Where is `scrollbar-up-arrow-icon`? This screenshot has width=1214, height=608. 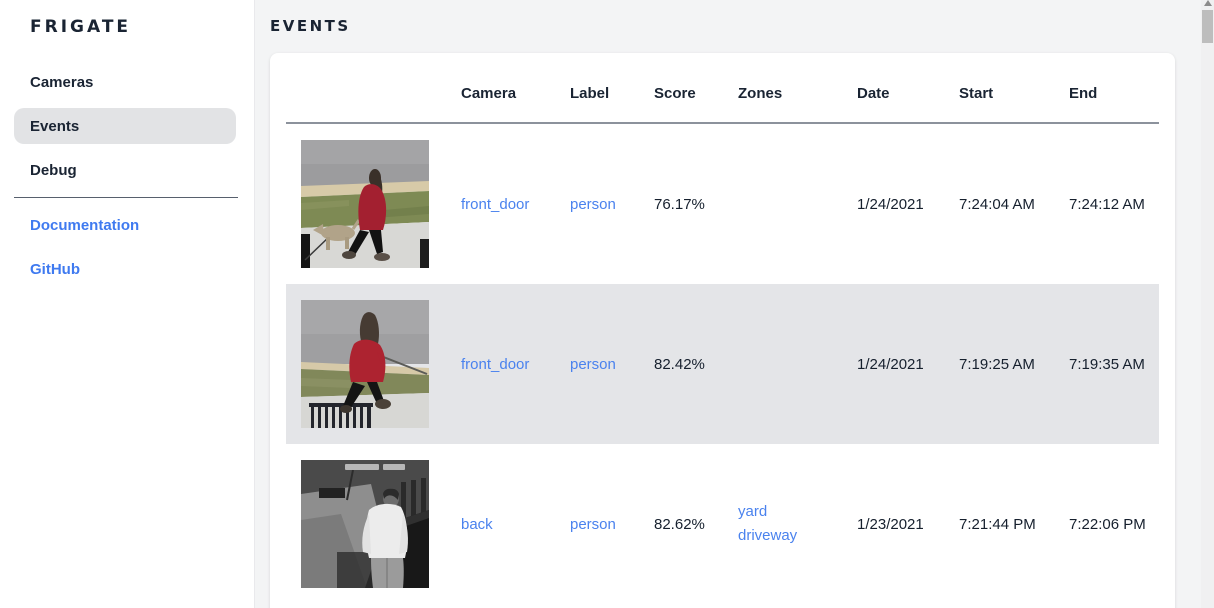
scrollbar-up-arrow-icon is located at coordinates (1208, 3).